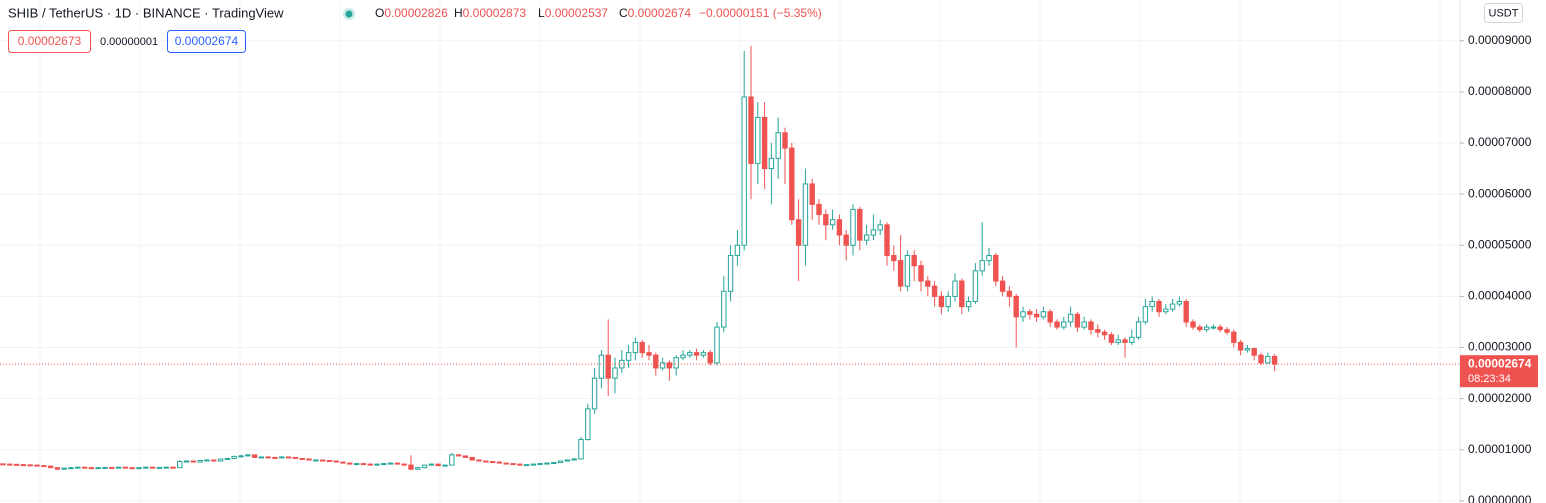  Describe the element at coordinates (660, 13) in the screenshot. I see `ohlc-value: 0.00002674` at that location.